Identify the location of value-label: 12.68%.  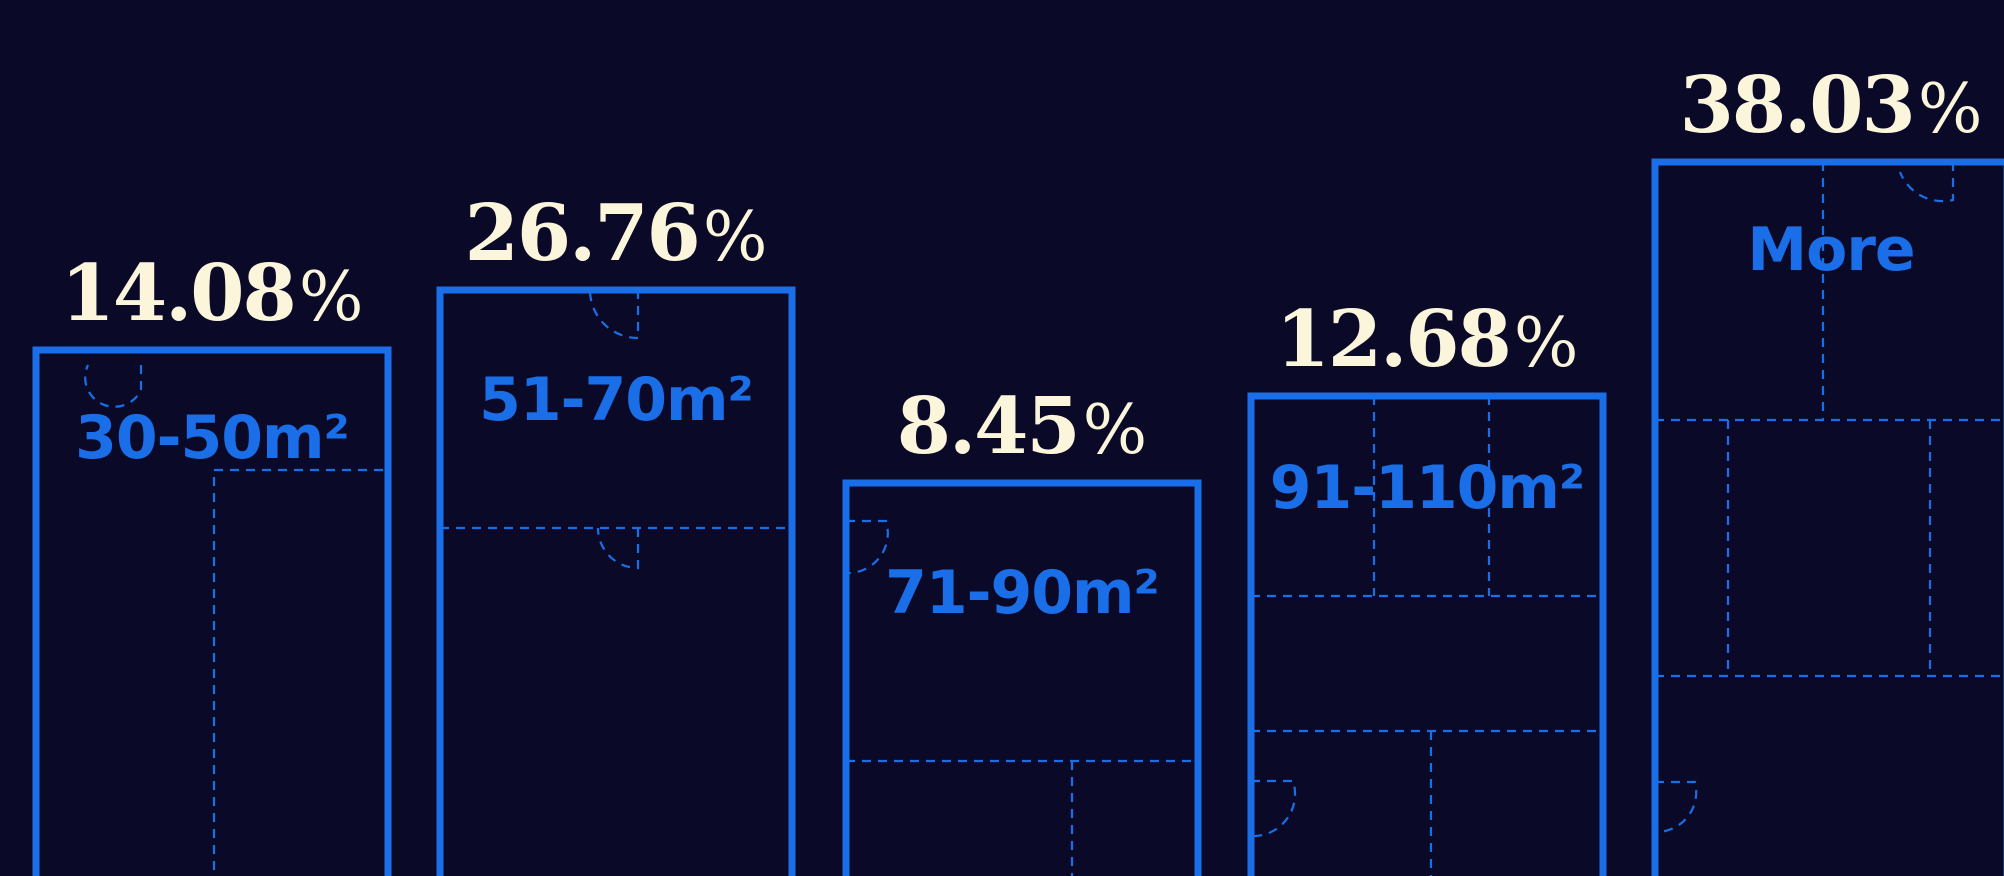
(1427, 339).